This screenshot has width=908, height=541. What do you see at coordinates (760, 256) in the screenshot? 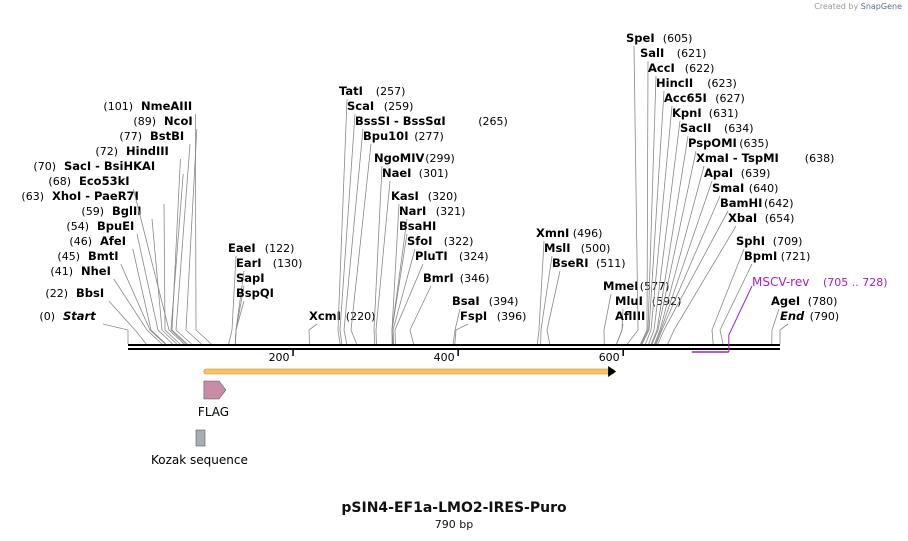
I see `enzyme-name: BpmI` at bounding box center [760, 256].